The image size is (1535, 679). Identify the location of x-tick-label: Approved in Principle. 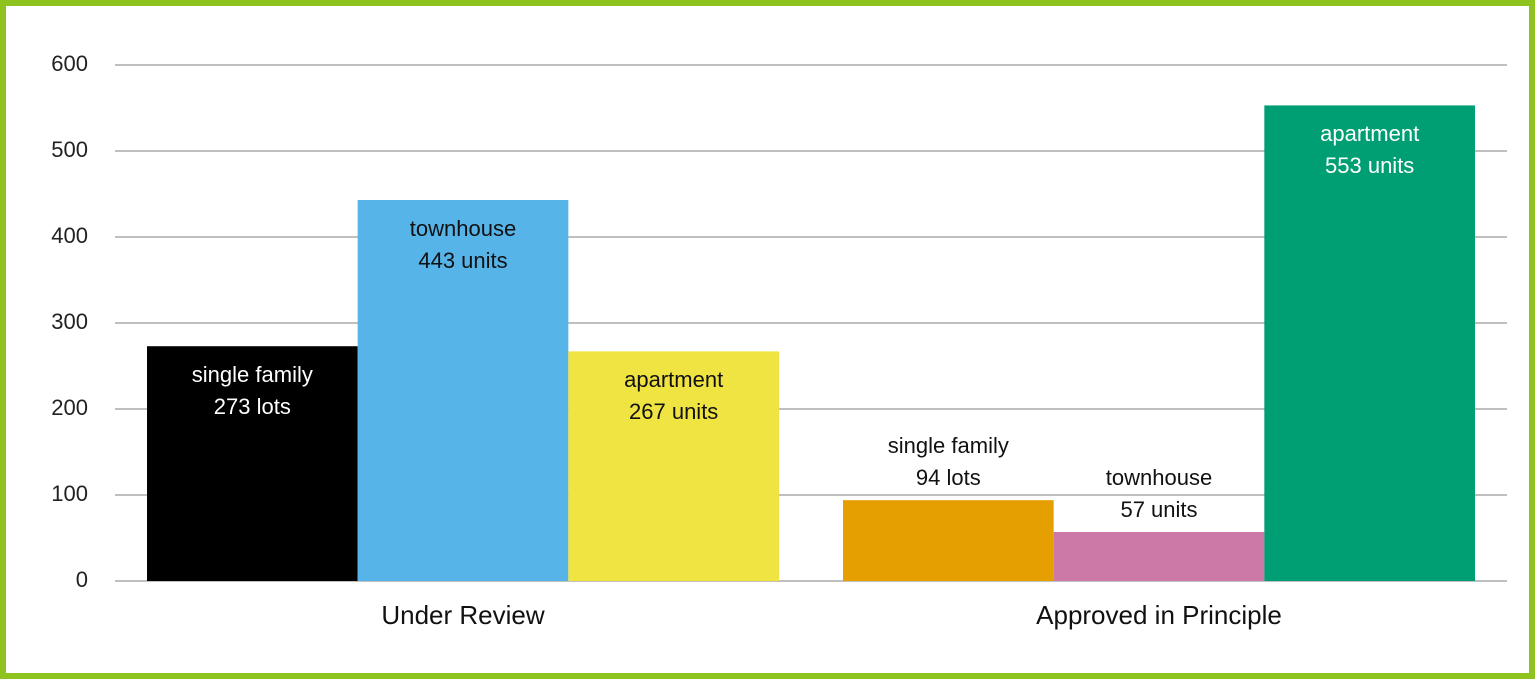
(1159, 615).